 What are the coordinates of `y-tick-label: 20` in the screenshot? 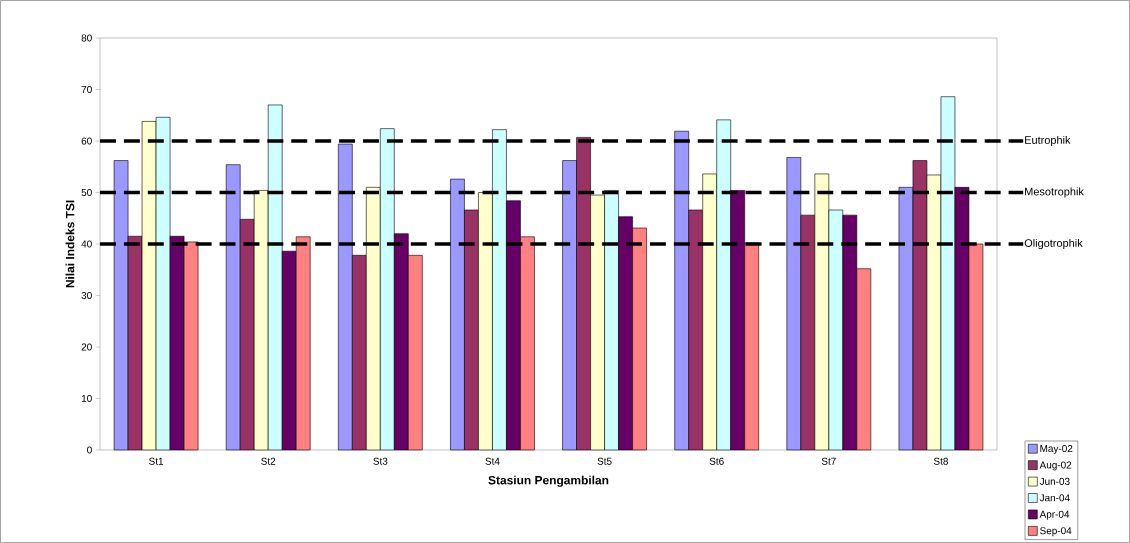 It's located at (86, 347).